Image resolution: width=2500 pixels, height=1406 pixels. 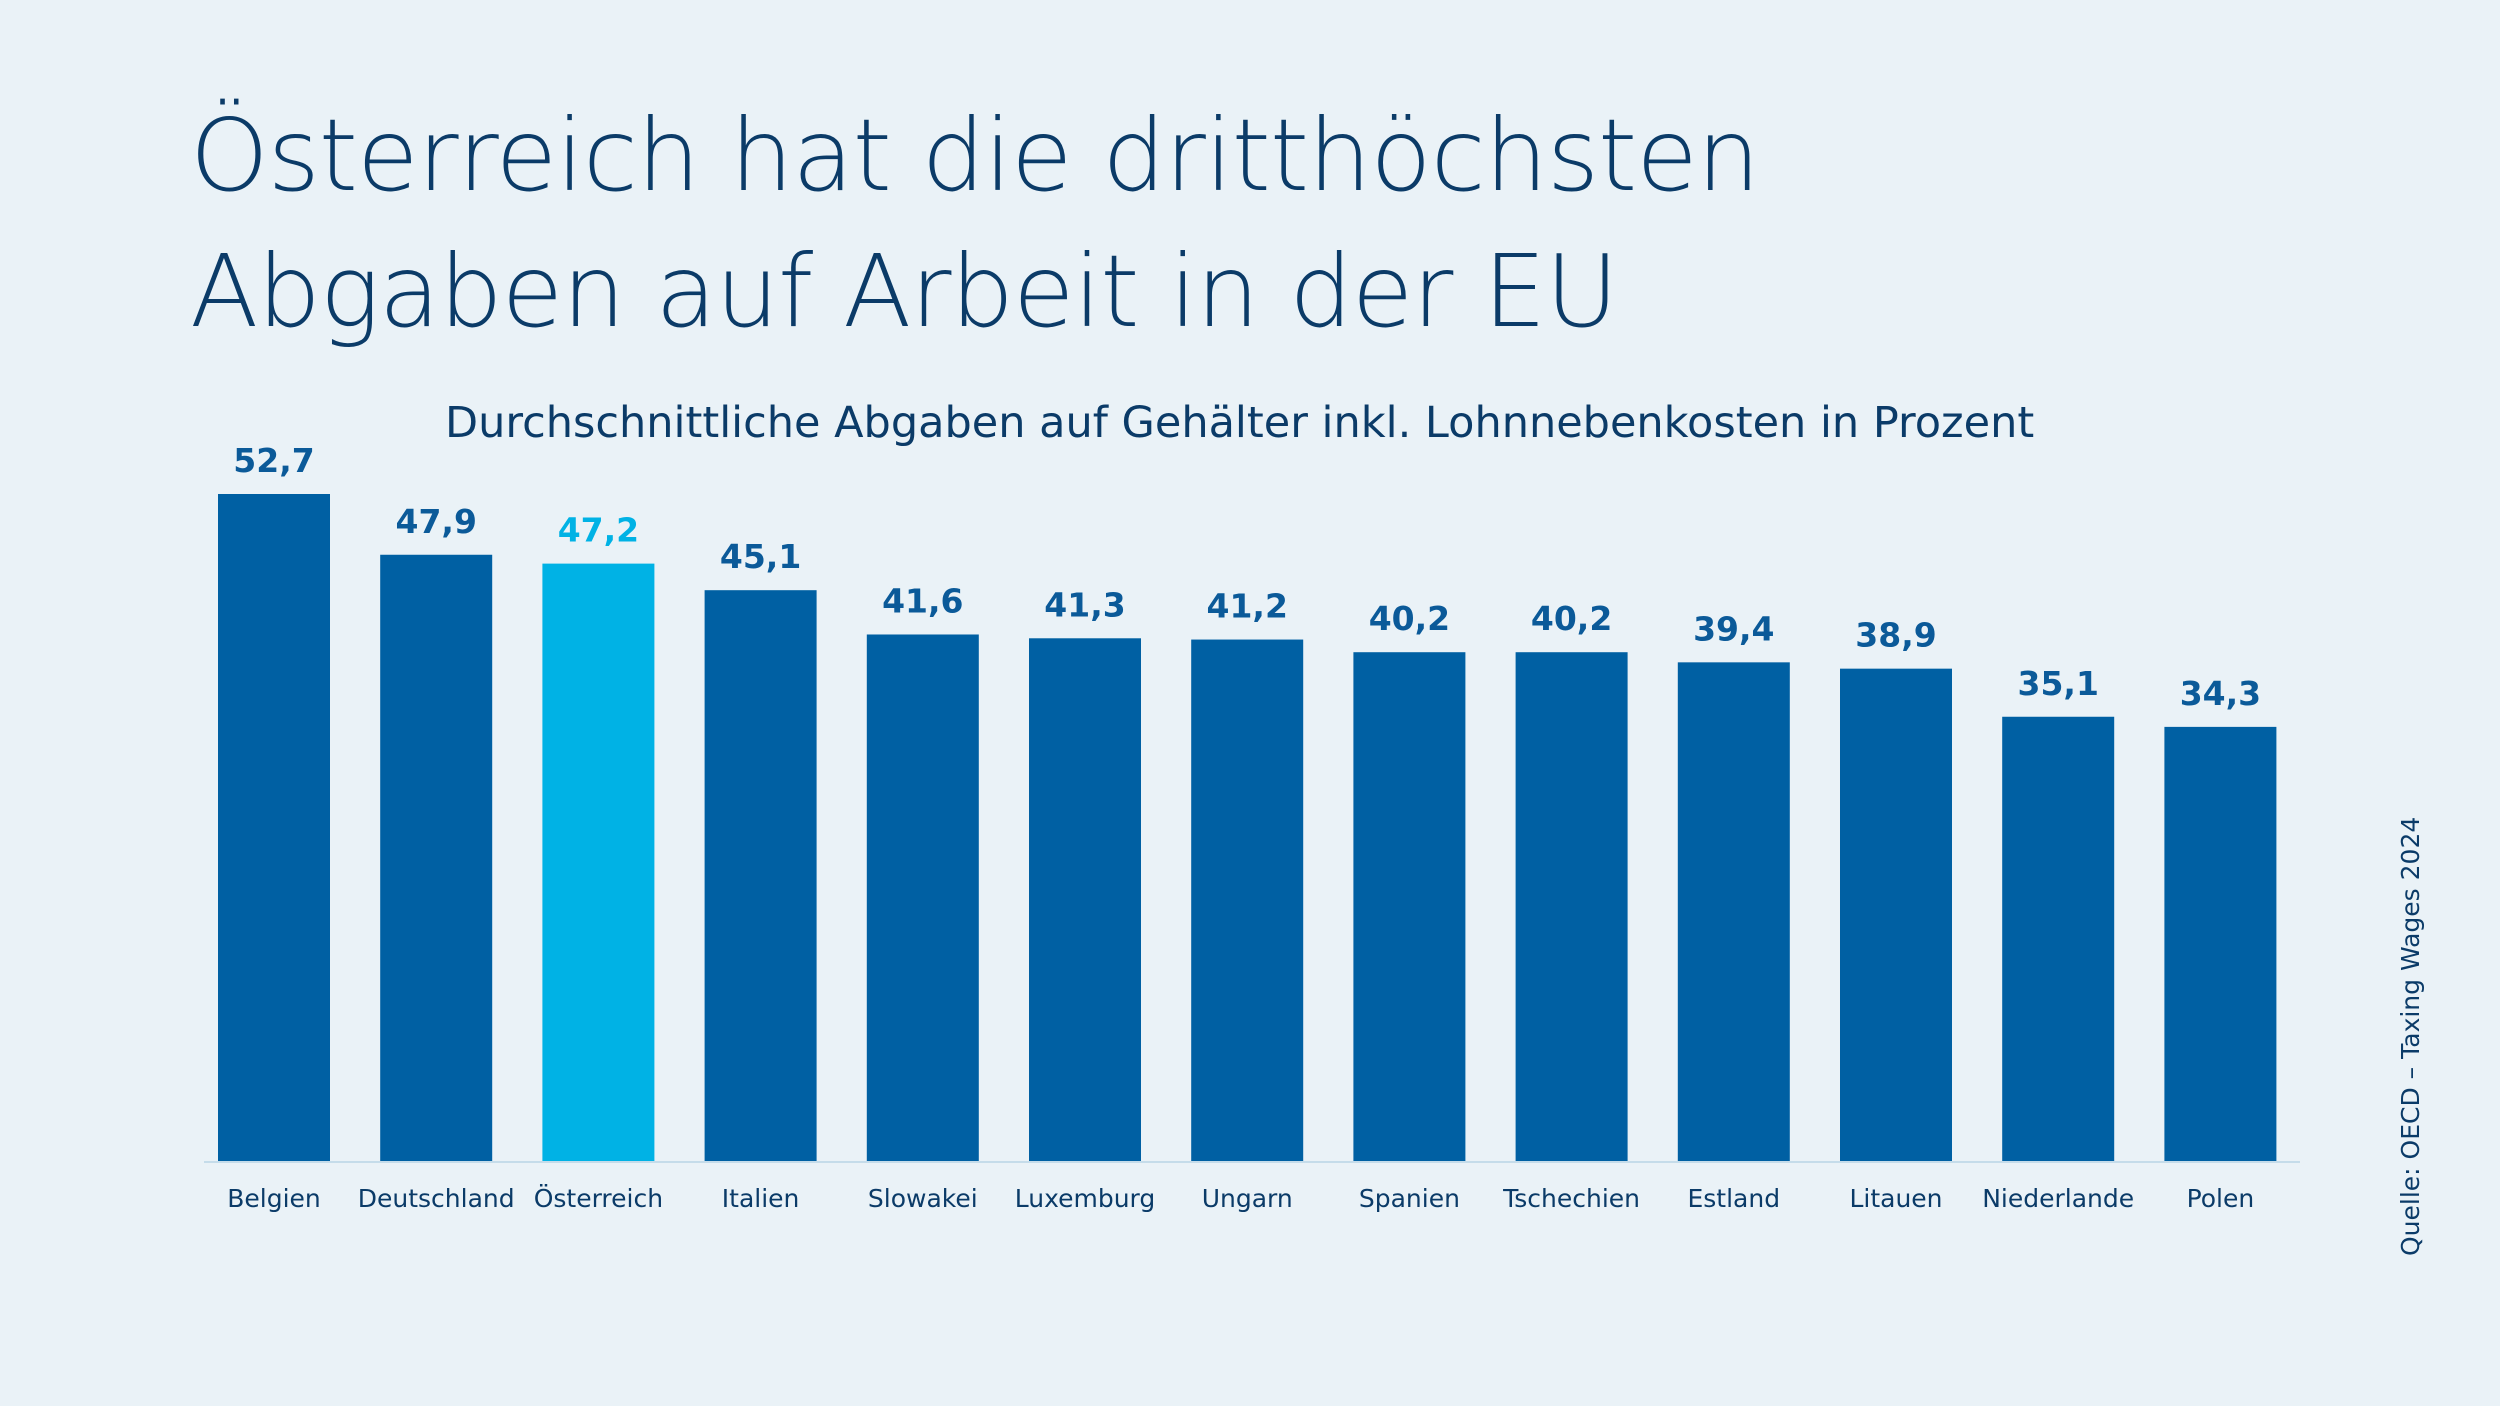 I want to click on bar-estland, so click(x=1733, y=911).